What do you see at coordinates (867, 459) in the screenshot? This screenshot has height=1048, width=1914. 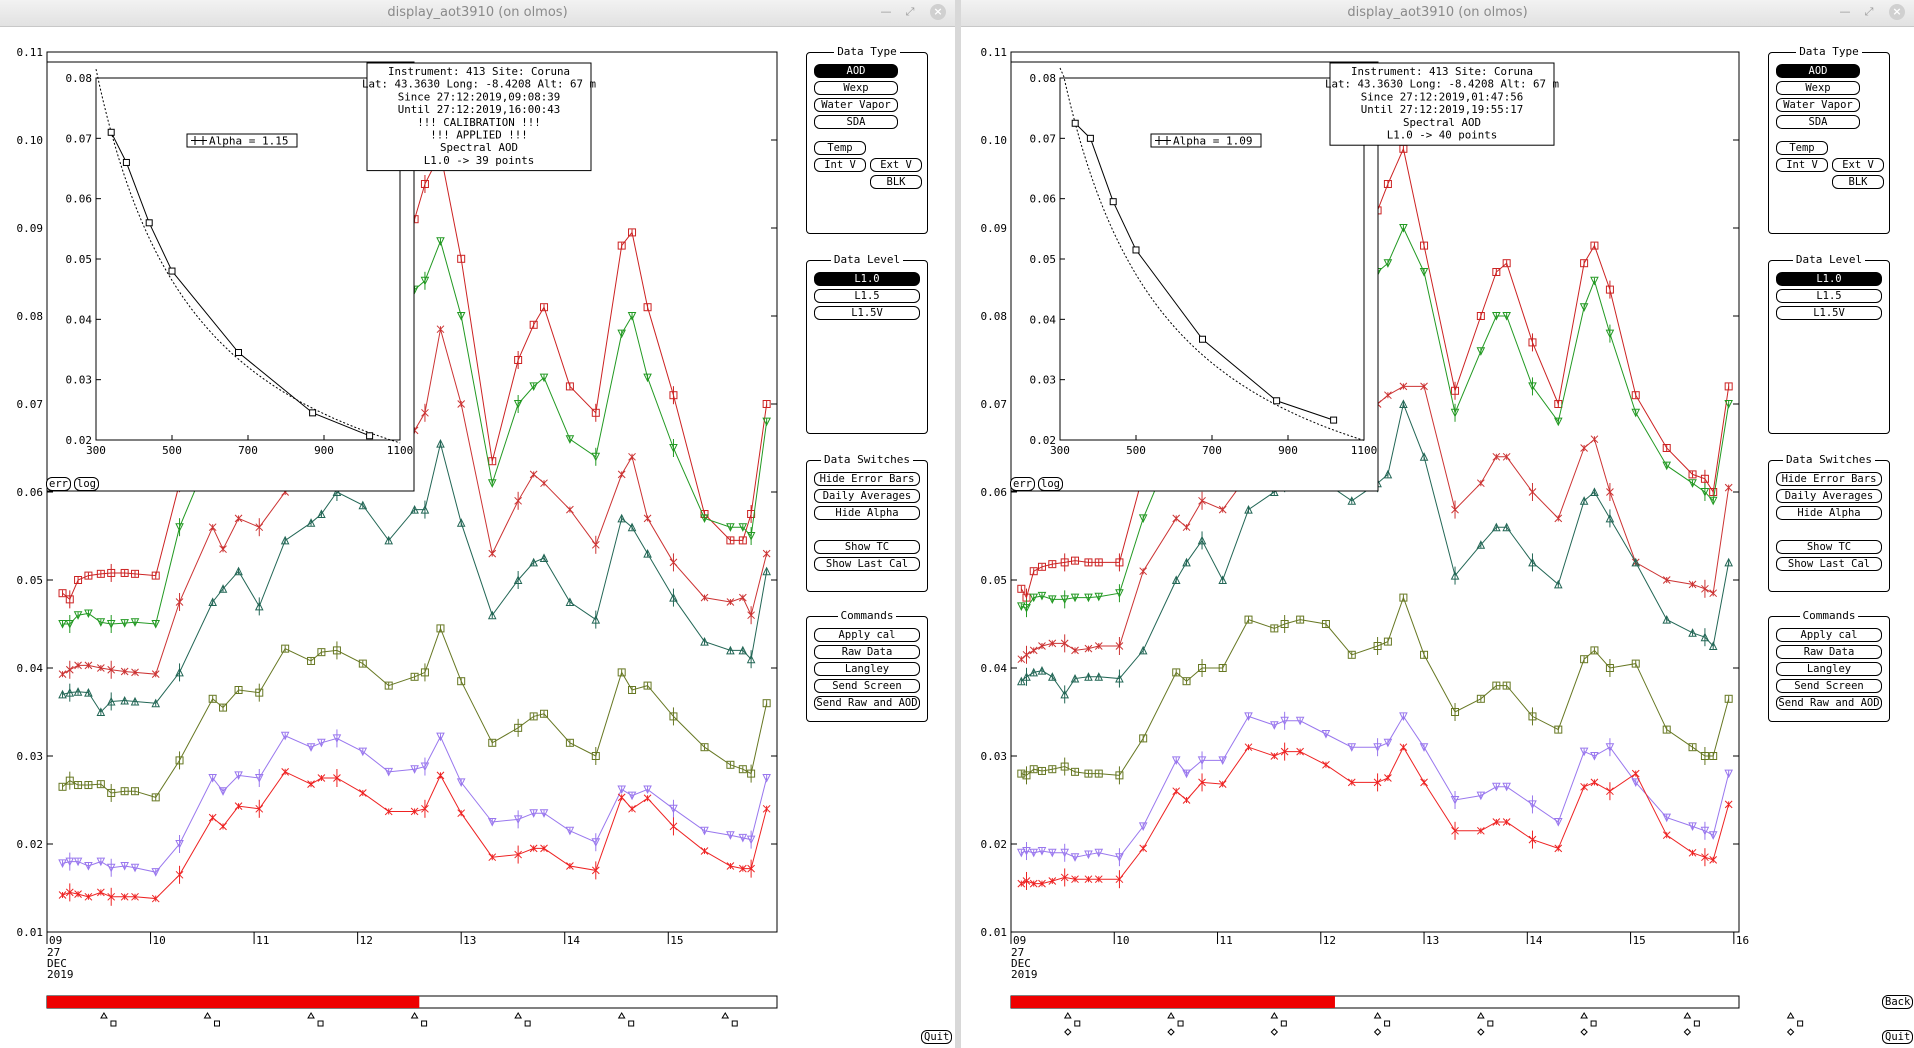 I see `panel-title: Data Switches` at bounding box center [867, 459].